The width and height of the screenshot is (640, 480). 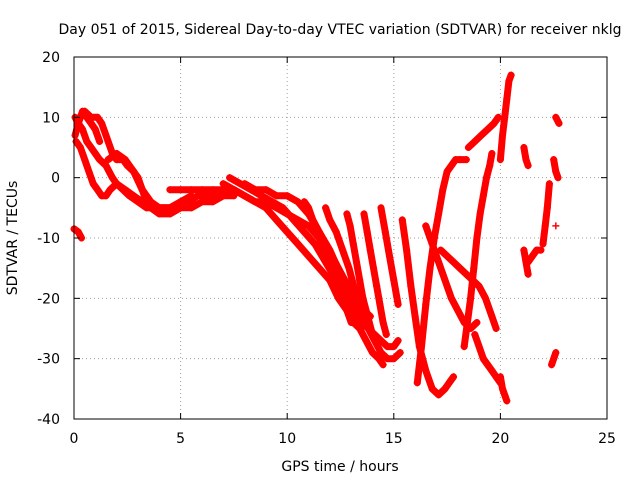 I want to click on x-tick-label: 15, so click(x=394, y=439).